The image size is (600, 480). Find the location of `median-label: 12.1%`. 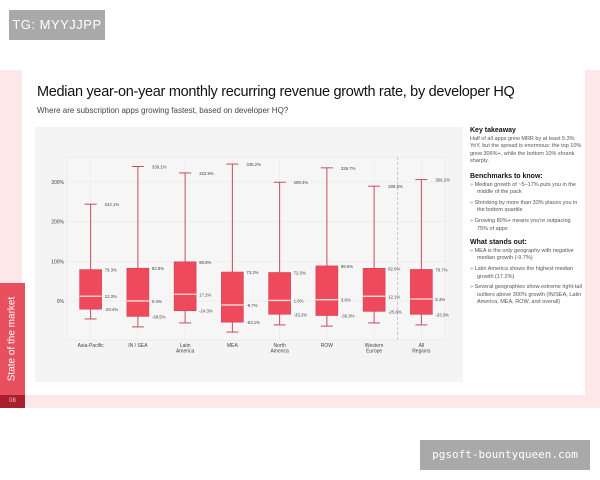

median-label: 12.1% is located at coordinates (394, 296).